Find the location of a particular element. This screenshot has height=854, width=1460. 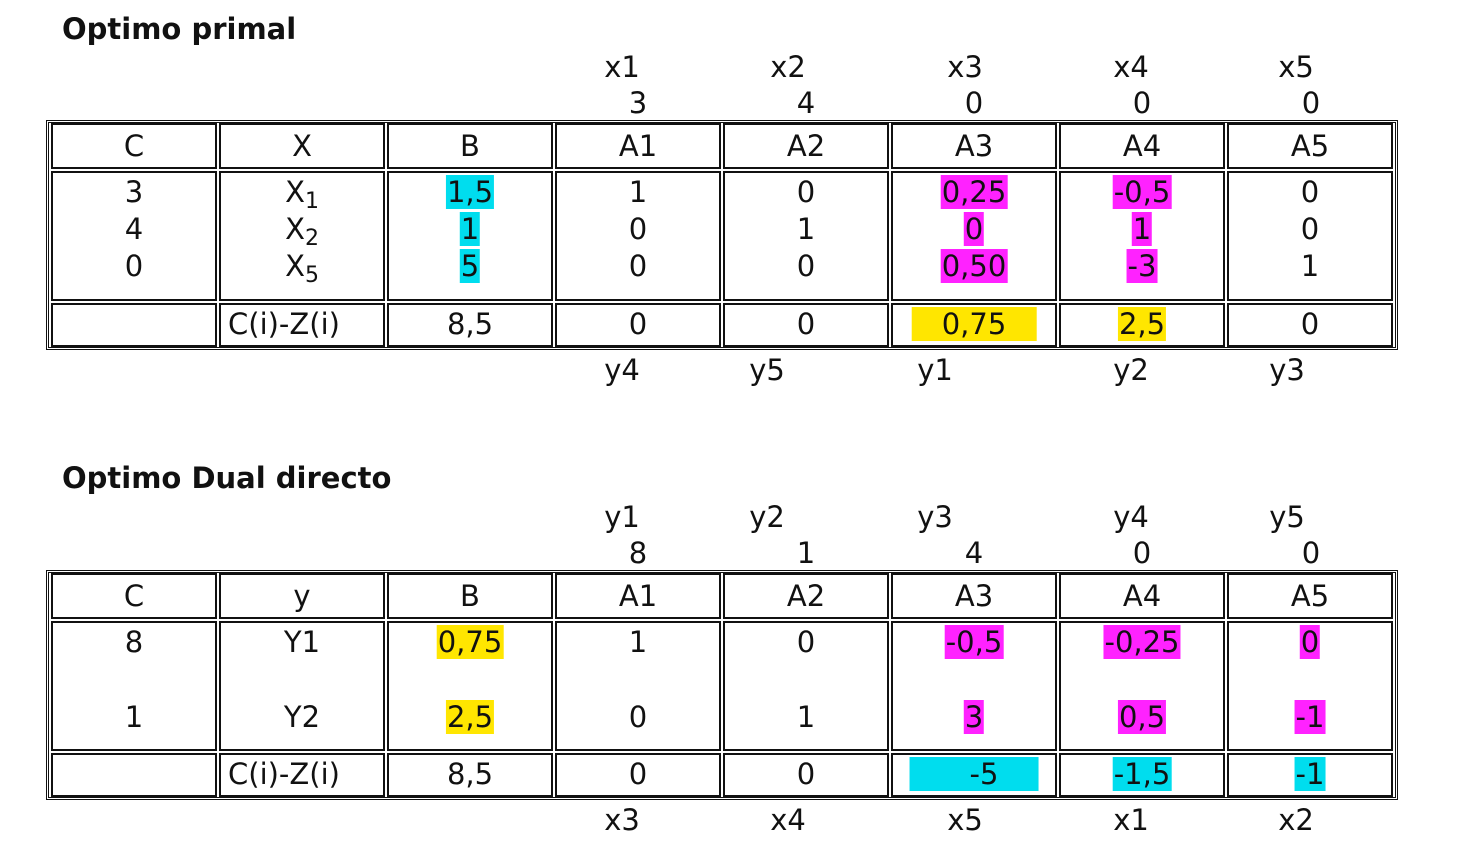

primal-dual-var-label: y5 is located at coordinates (767, 370).